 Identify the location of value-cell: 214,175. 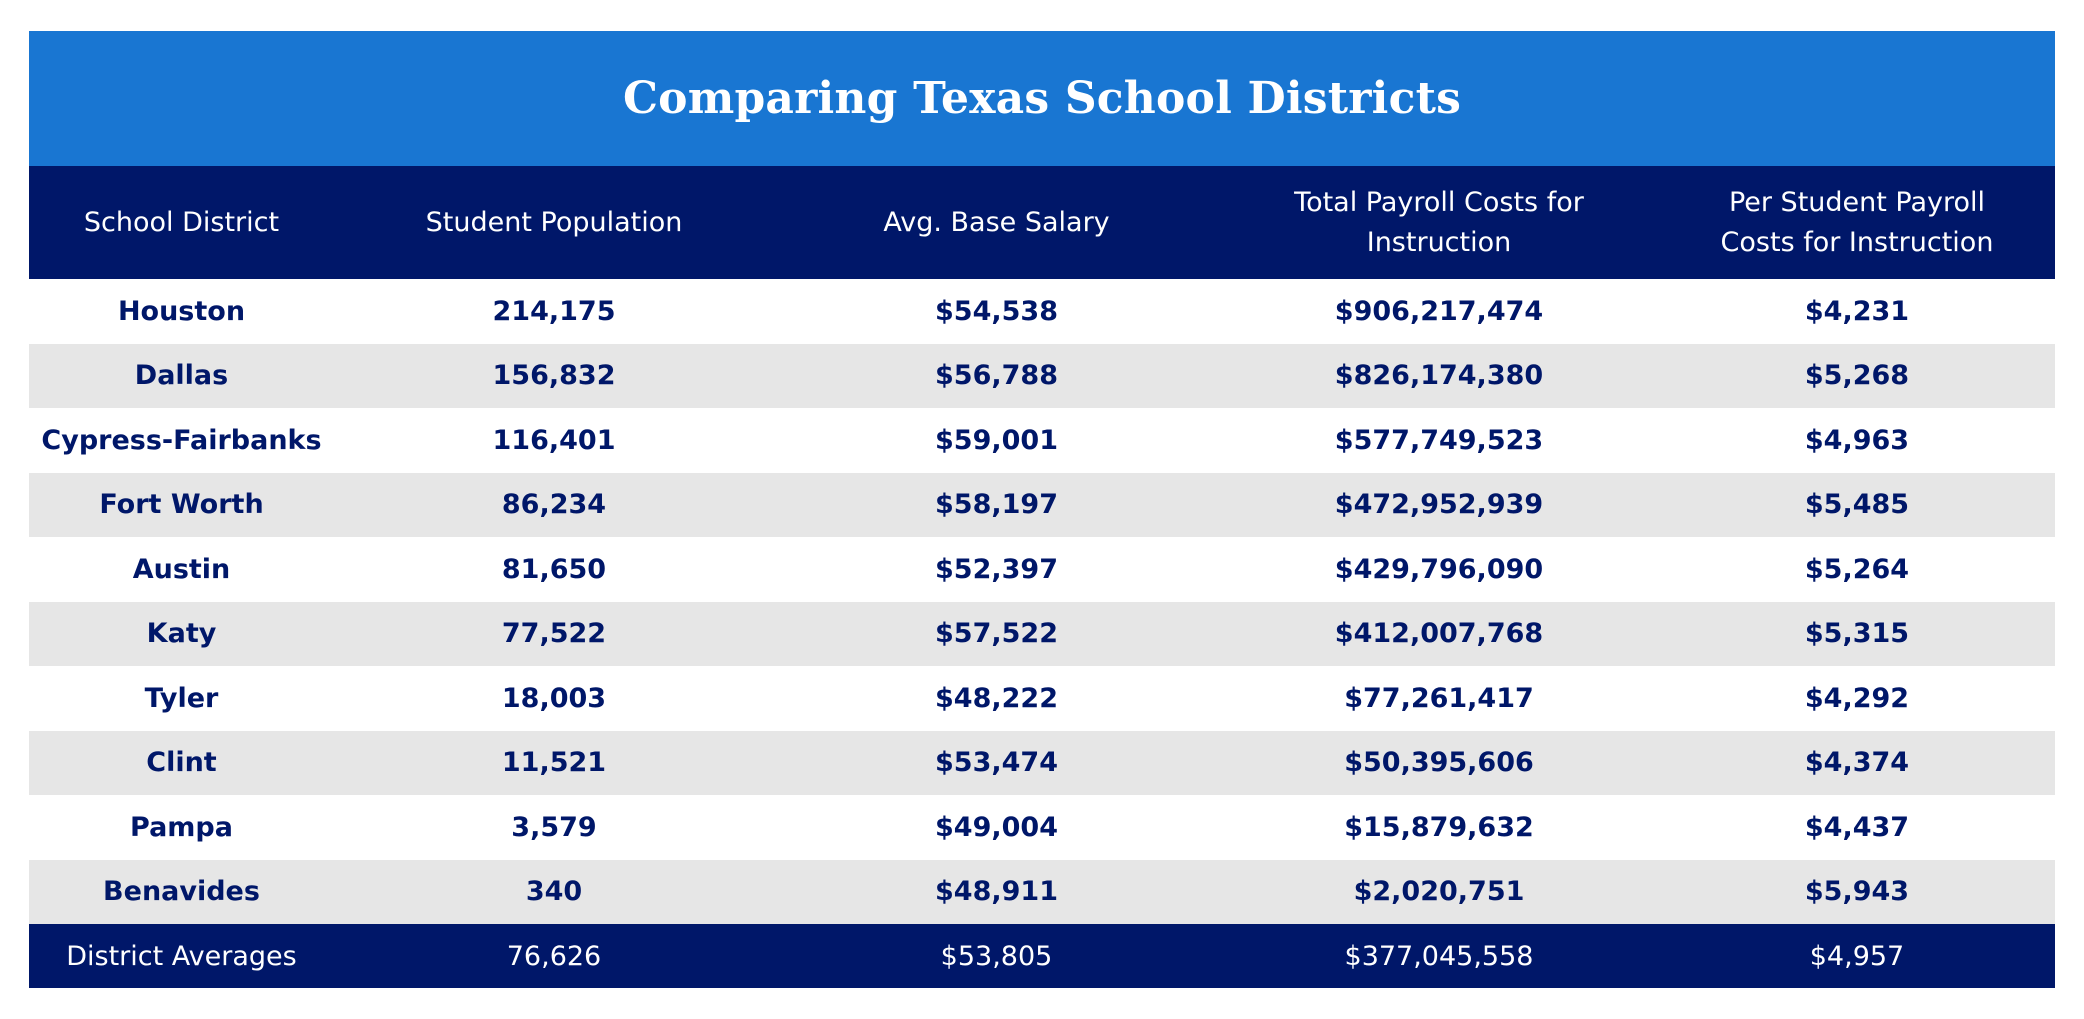
(554, 311).